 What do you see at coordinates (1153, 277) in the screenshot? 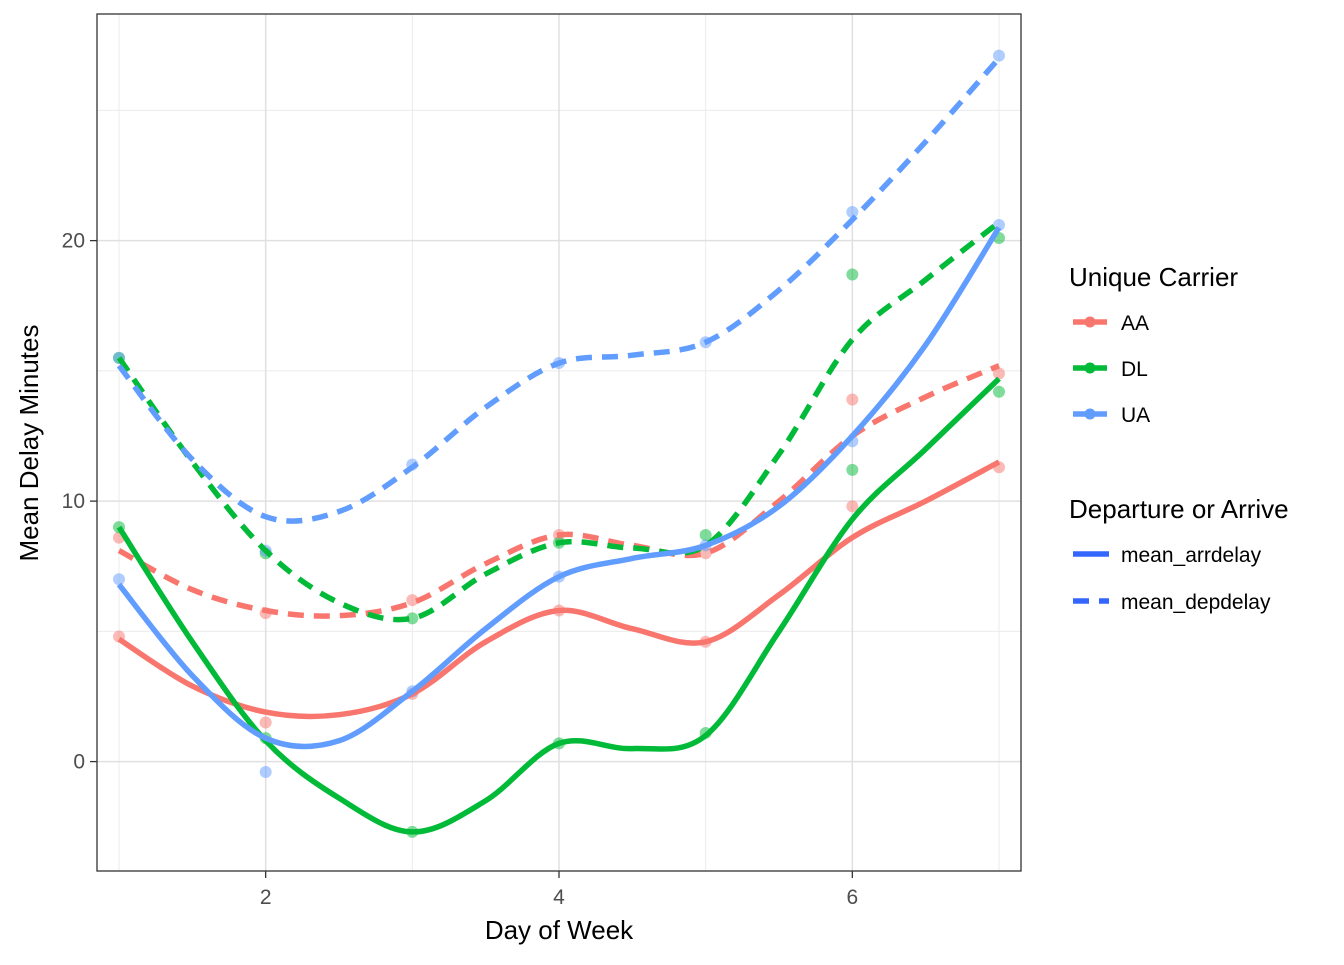
I see `carrier-legend-title: Unique Carrier` at bounding box center [1153, 277].